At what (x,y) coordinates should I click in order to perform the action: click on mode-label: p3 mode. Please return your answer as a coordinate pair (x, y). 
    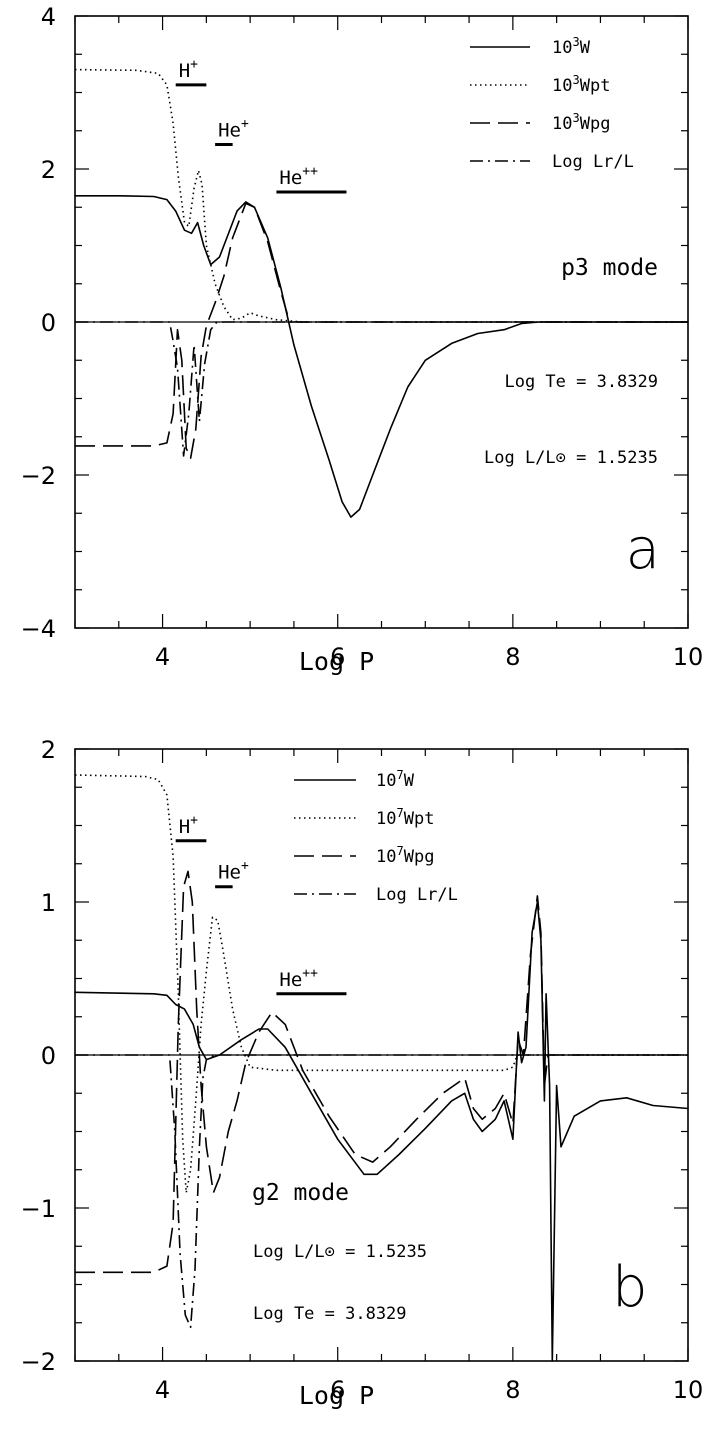
    Looking at the image, I should click on (609, 268).